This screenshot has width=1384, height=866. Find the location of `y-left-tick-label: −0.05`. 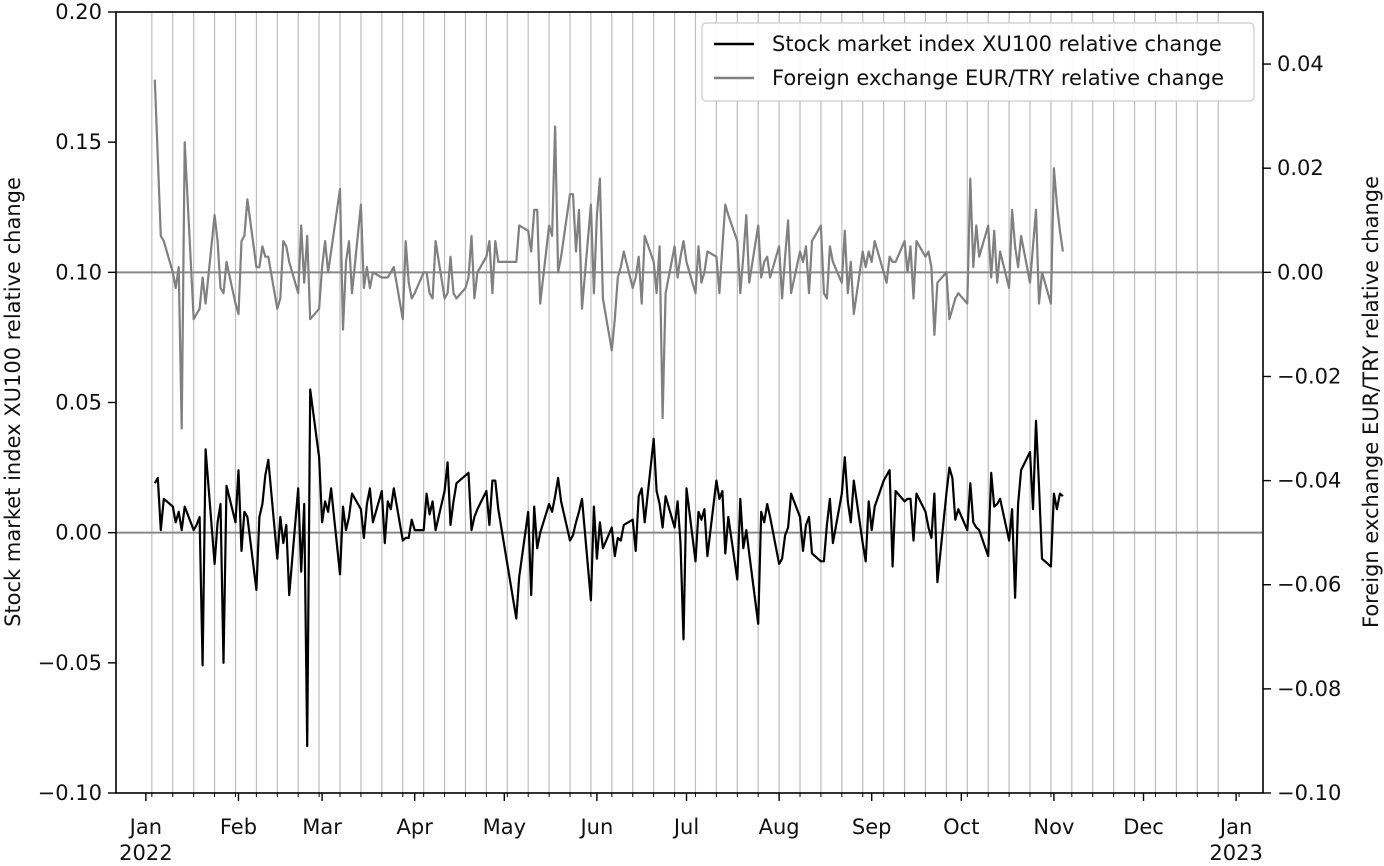

y-left-tick-label: −0.05 is located at coordinates (70, 663).